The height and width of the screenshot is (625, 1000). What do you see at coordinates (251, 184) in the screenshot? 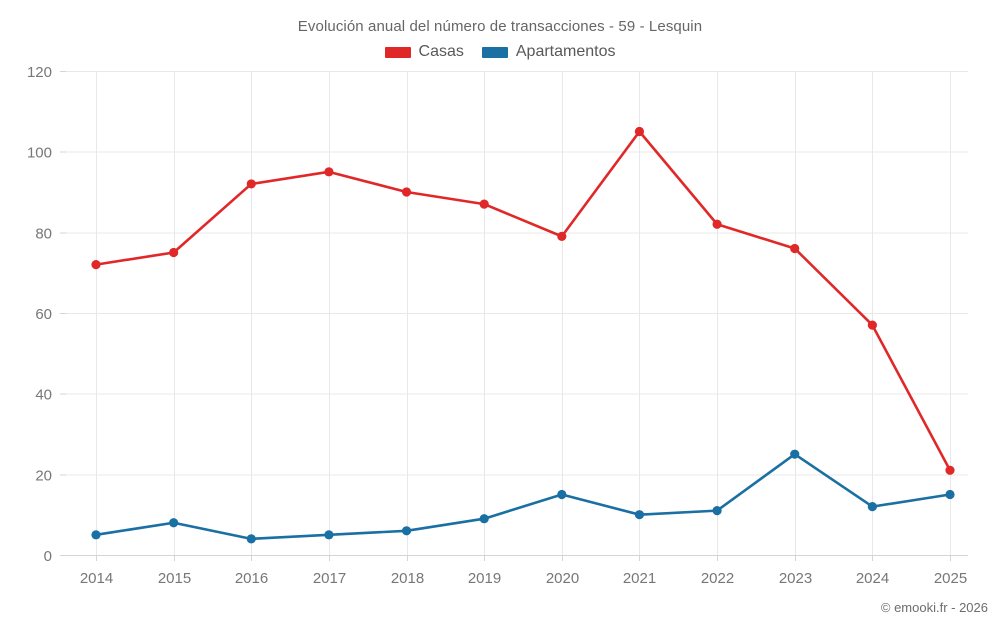
I see `data-point: 2016 — Casas: 92` at bounding box center [251, 184].